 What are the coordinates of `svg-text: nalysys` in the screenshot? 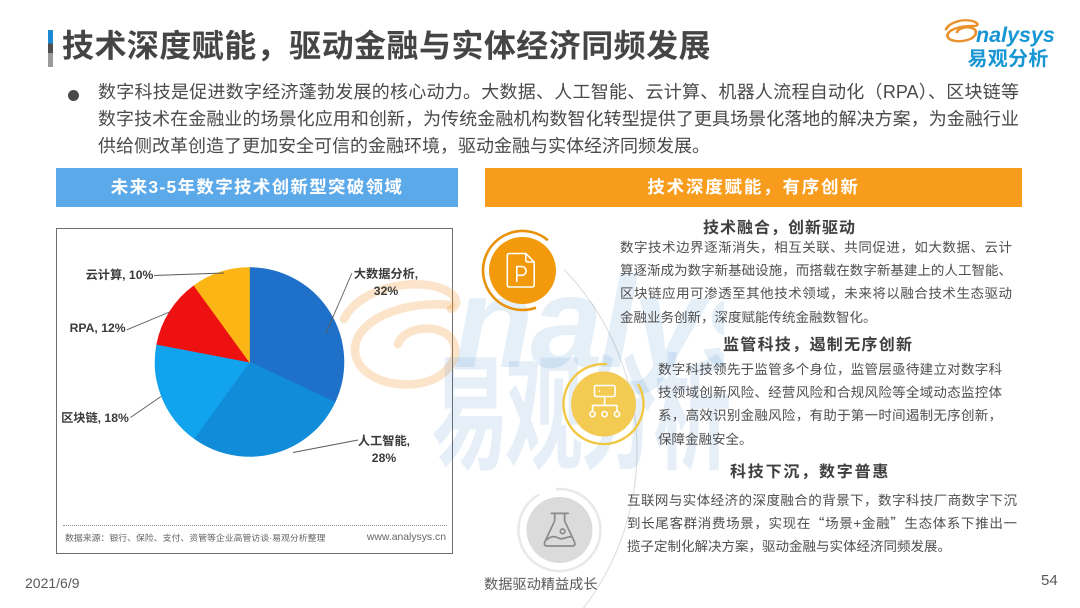 It's located at (1015, 35).